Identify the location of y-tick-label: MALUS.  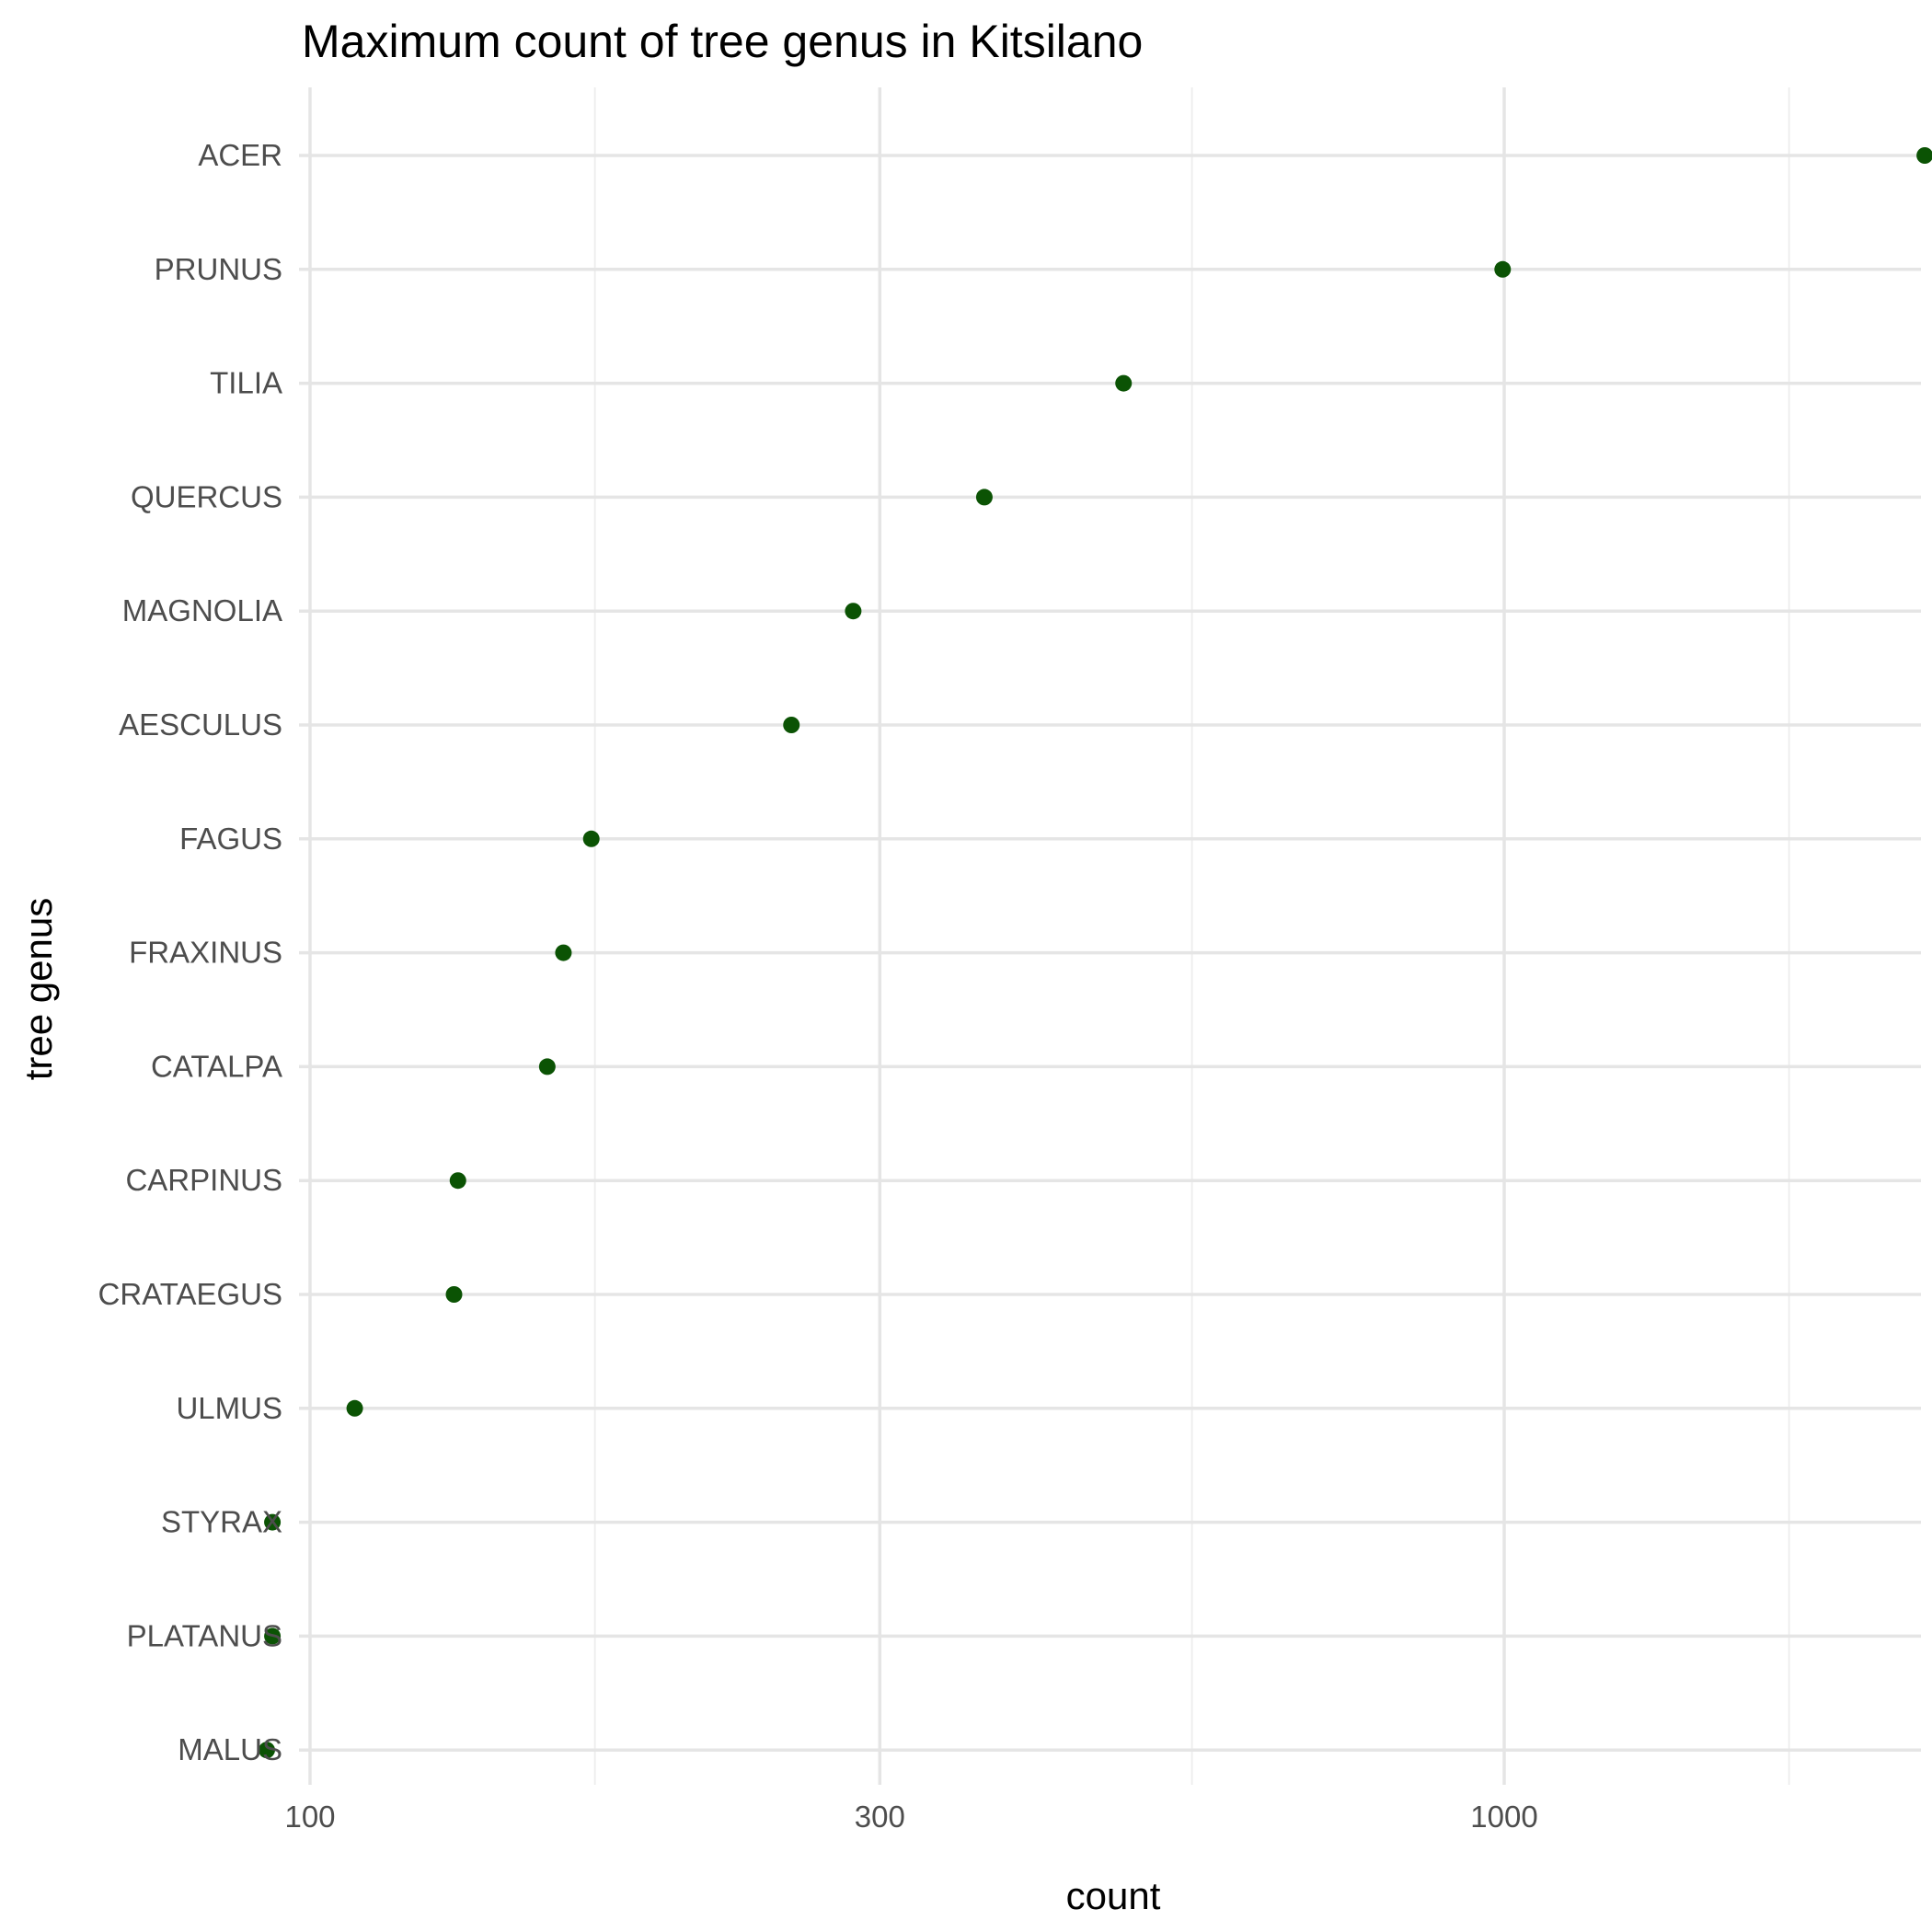
(230, 1749).